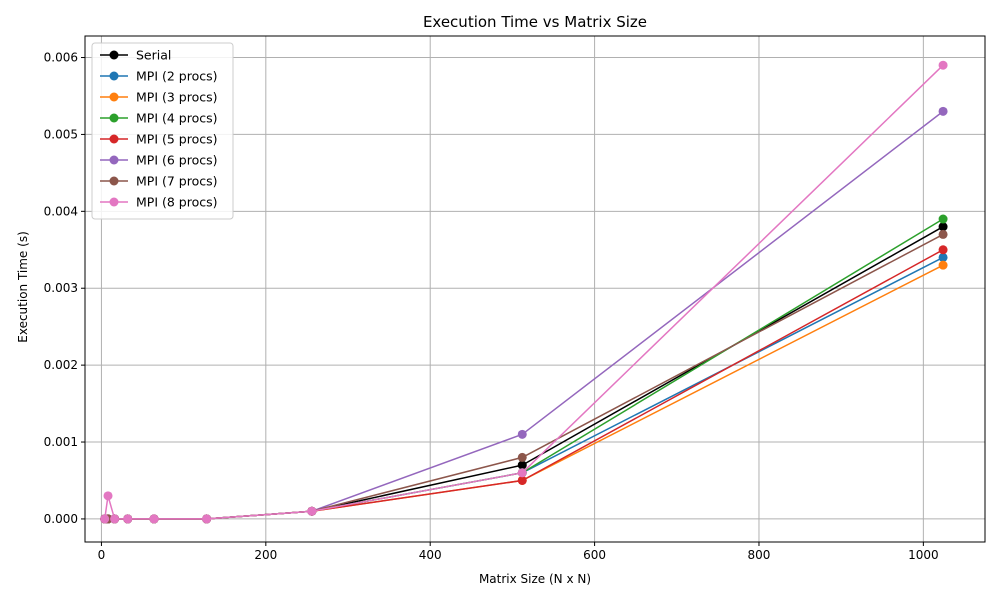 This screenshot has height=604, width=1000. Describe the element at coordinates (759, 555) in the screenshot. I see `x-tick-label: 800` at that location.